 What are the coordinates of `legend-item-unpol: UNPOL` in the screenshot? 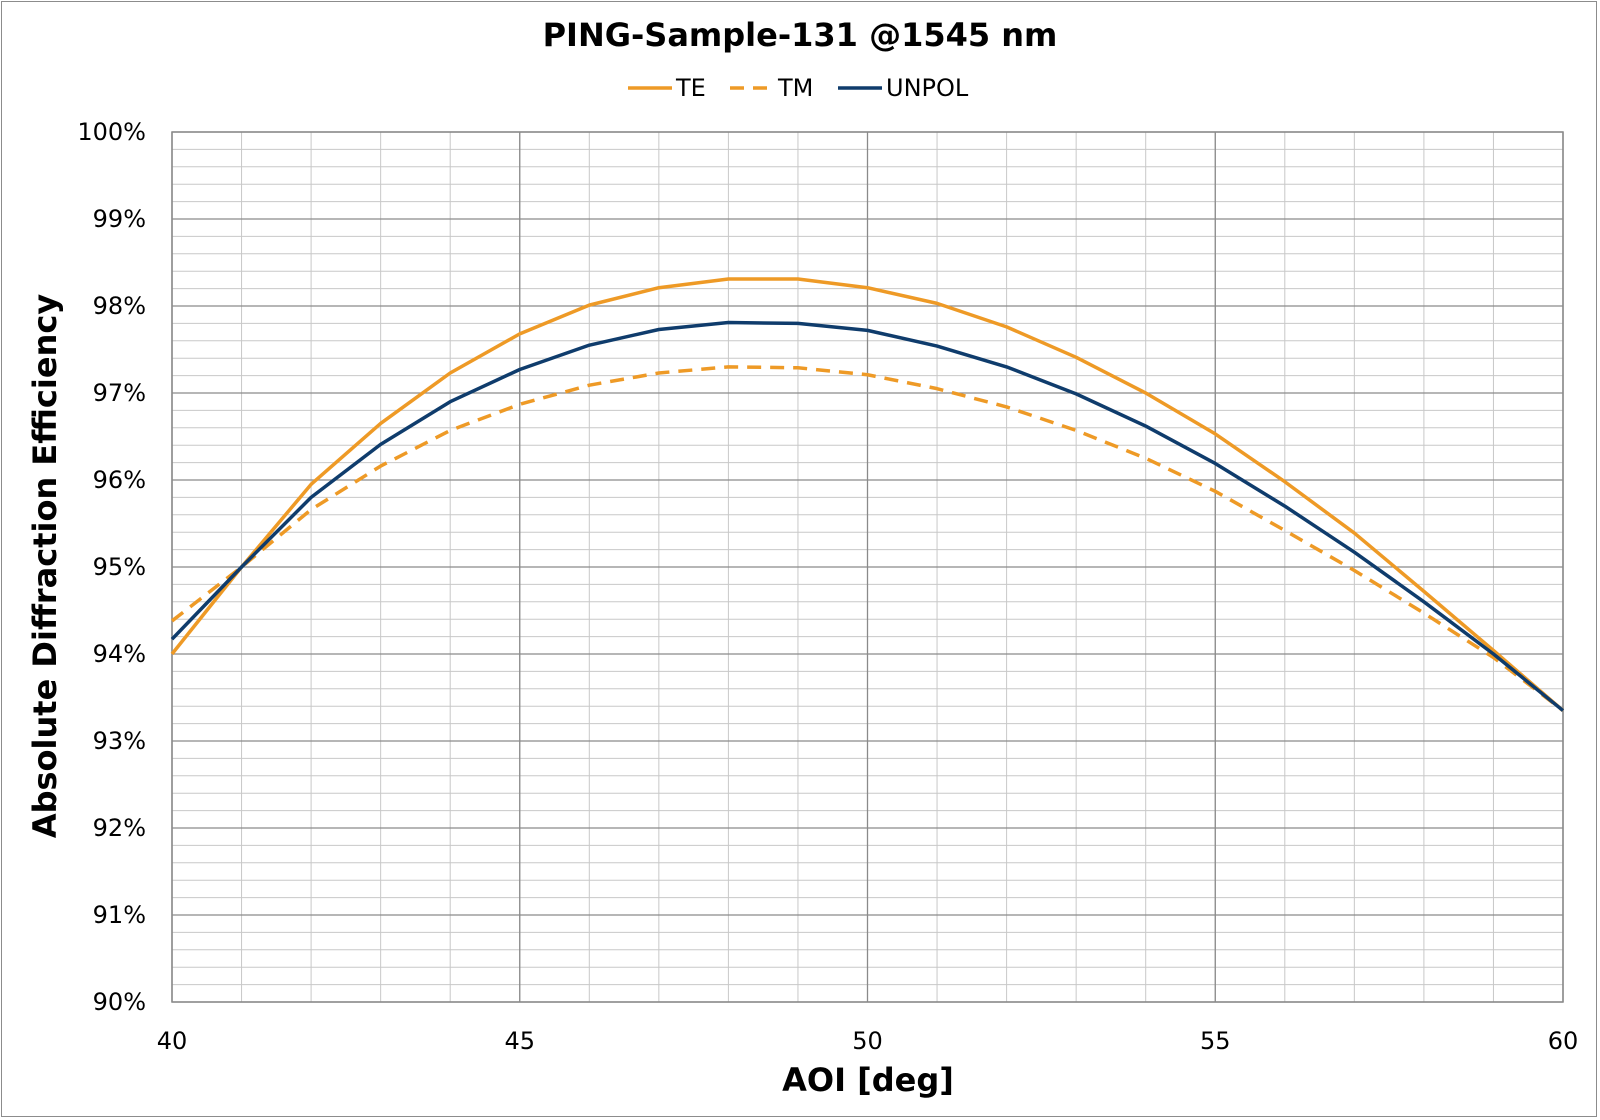 It's located at (903, 88).